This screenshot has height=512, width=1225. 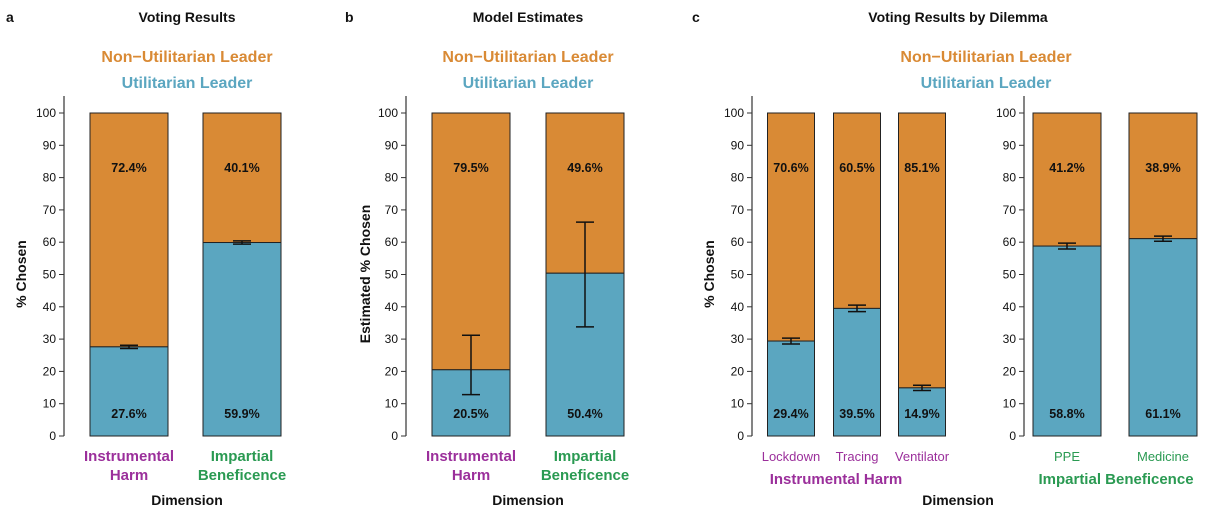 I want to click on panel-c-facet-1-y-tick-label: 10, so click(x=1010, y=404).